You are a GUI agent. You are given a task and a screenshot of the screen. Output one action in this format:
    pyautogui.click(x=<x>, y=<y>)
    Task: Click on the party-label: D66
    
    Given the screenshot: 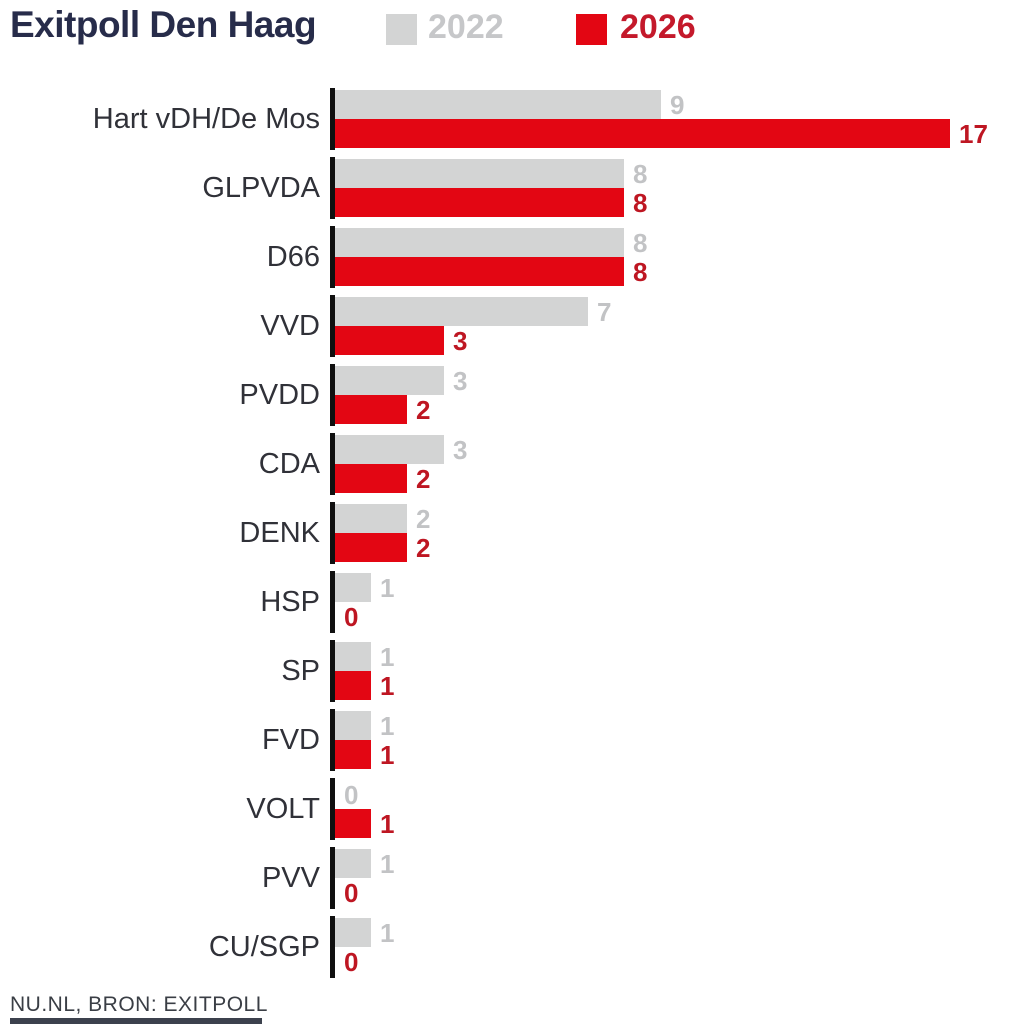 What is the action you would take?
    pyautogui.click(x=293, y=257)
    